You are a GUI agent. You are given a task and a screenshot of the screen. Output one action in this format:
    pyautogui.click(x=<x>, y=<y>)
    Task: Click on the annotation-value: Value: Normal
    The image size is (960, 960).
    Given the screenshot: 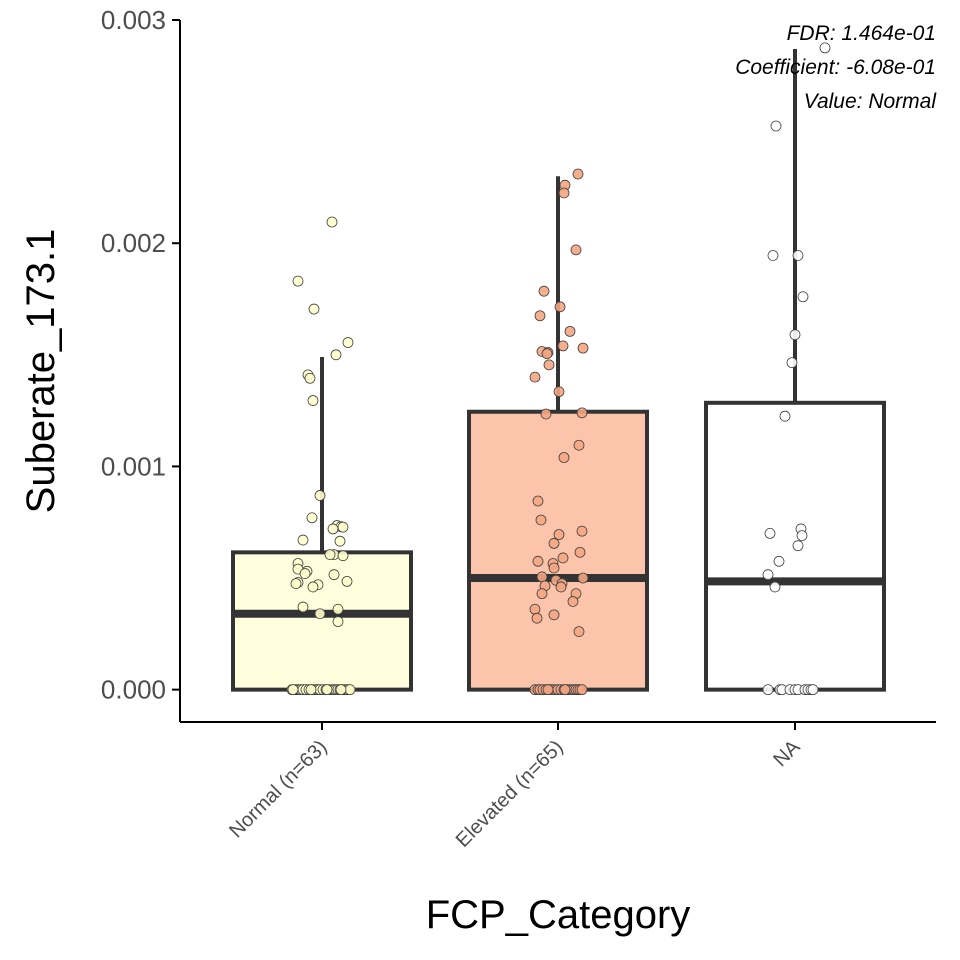 What is the action you would take?
    pyautogui.click(x=871, y=101)
    